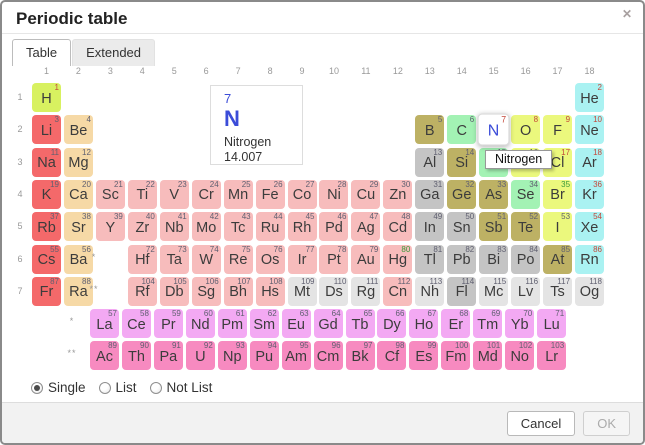 The height and width of the screenshot is (445, 645). I want to click on element-cell-Fr: 87 Fr, so click(46, 291).